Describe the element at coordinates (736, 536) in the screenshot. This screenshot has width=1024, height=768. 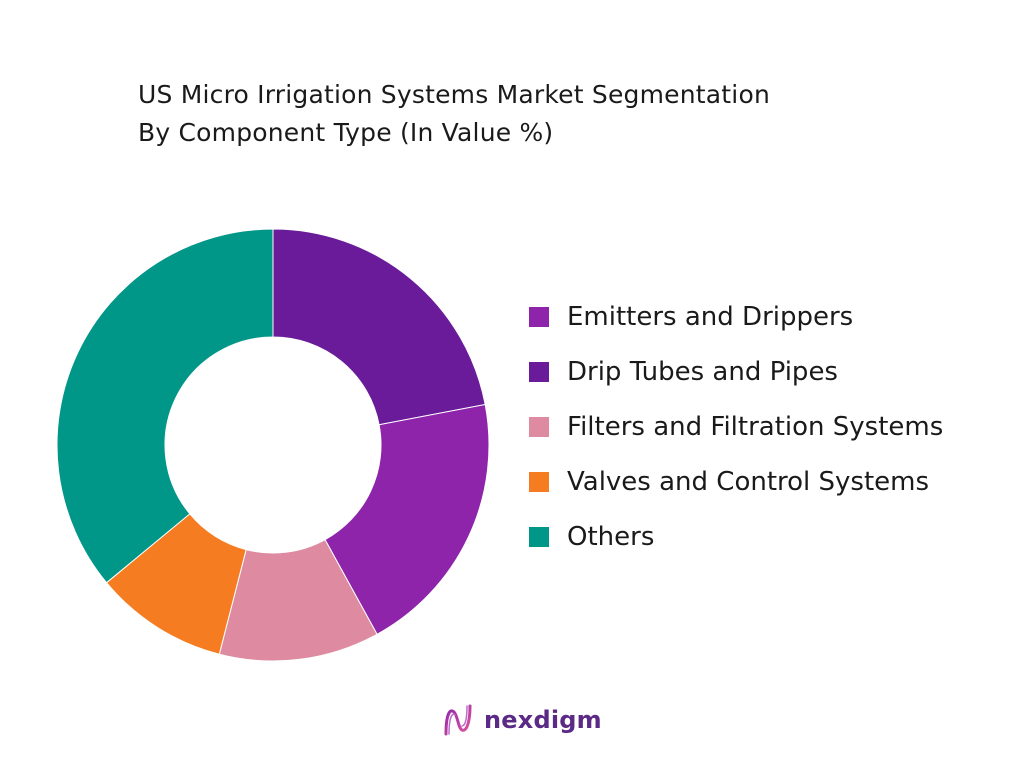
I see `legend-item: Others` at that location.